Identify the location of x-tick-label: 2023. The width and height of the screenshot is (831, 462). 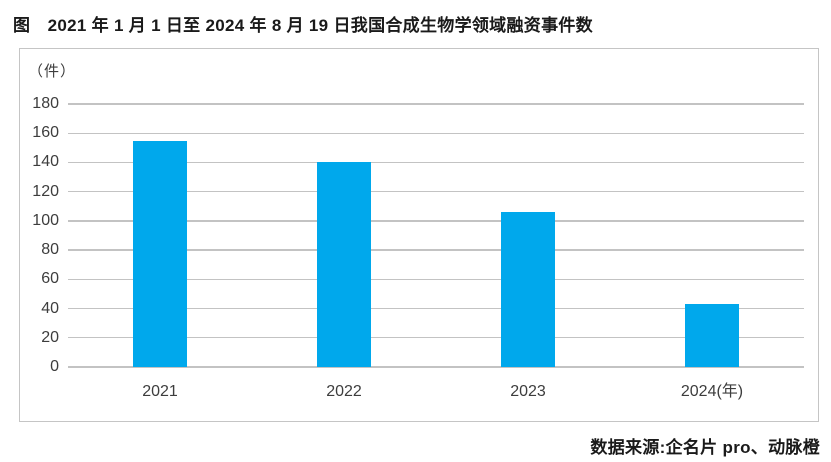
(537, 392).